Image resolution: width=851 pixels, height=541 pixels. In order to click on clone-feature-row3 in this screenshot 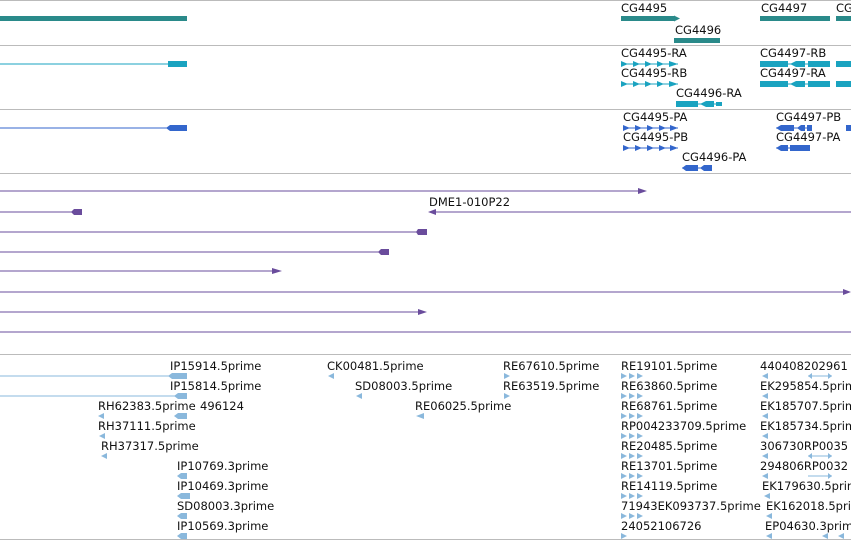, I will do `click(213, 232)`.